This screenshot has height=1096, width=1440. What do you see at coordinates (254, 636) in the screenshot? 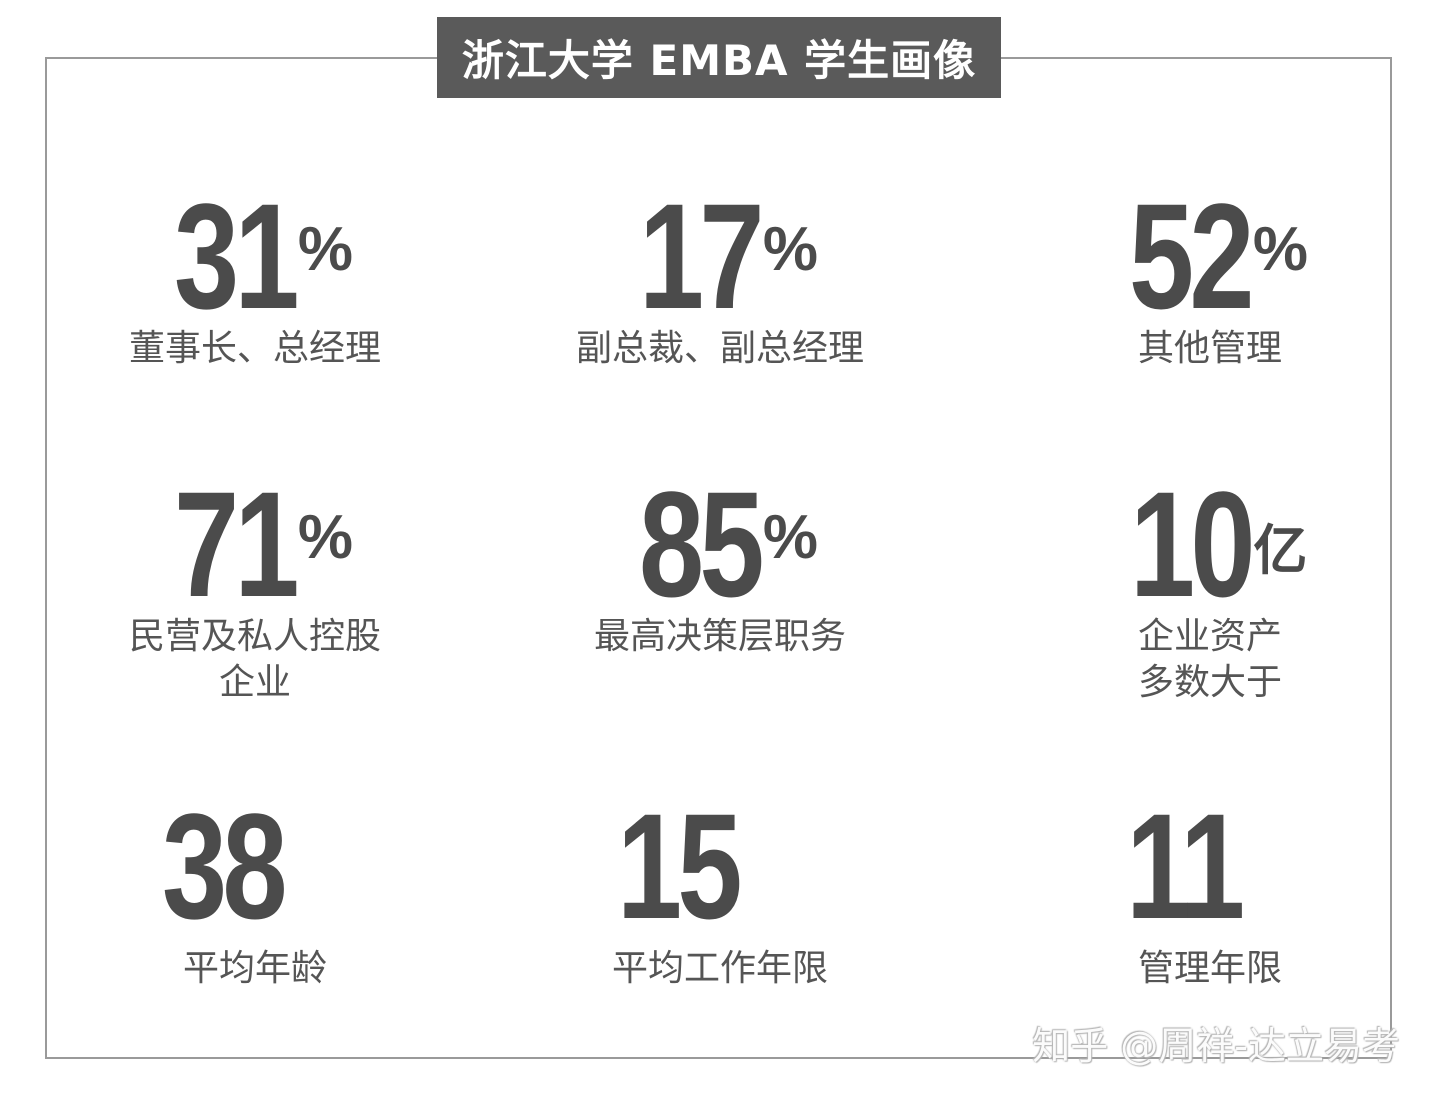
I see `stat-label-line: 民营及私人控股` at bounding box center [254, 636].